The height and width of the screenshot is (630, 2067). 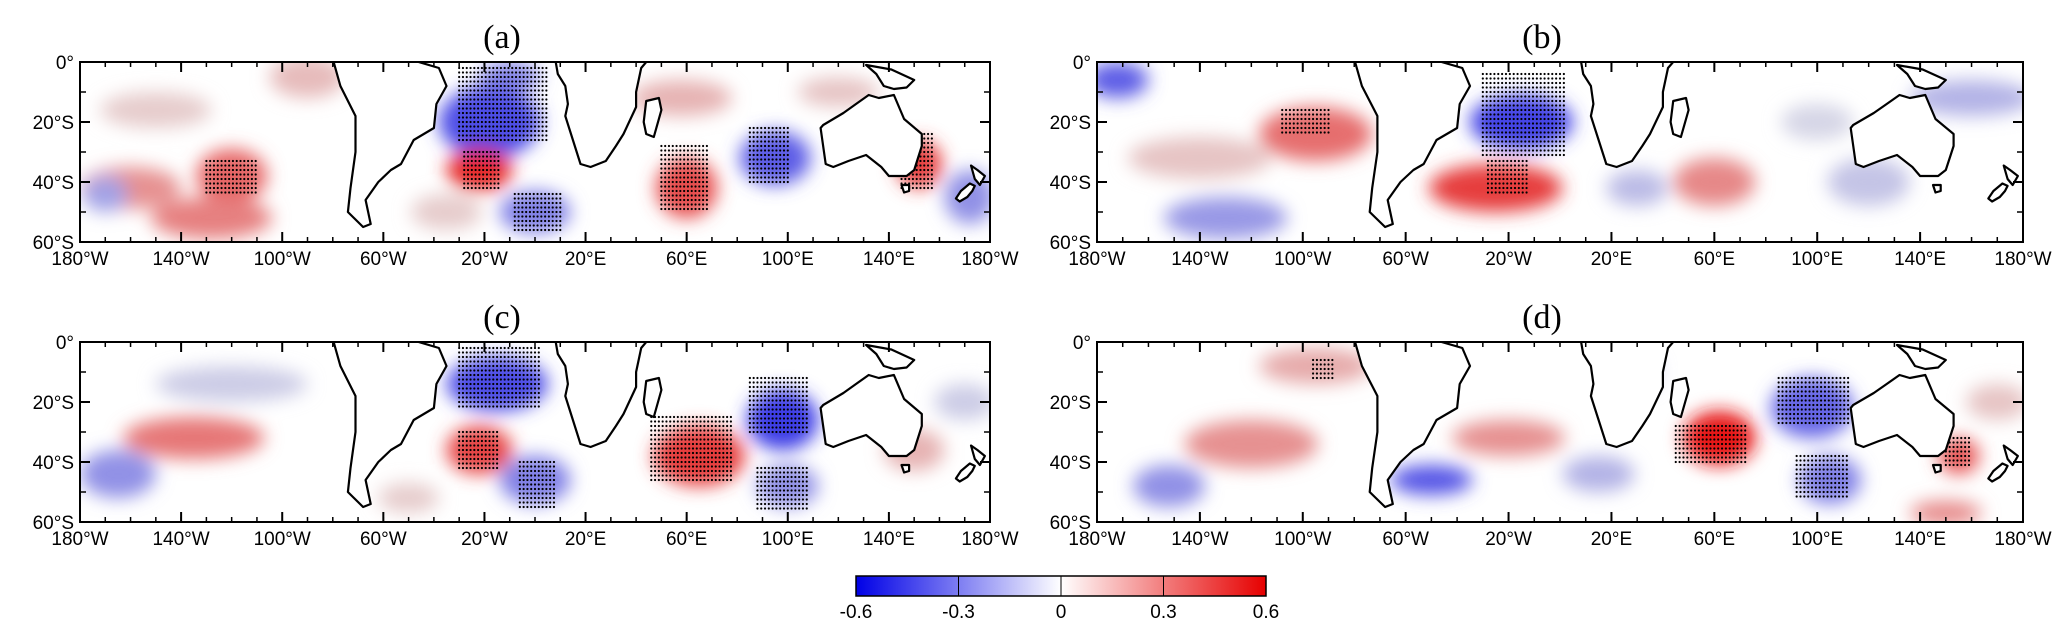 What do you see at coordinates (905, 188) in the screenshot?
I see `land-tasmania` at bounding box center [905, 188].